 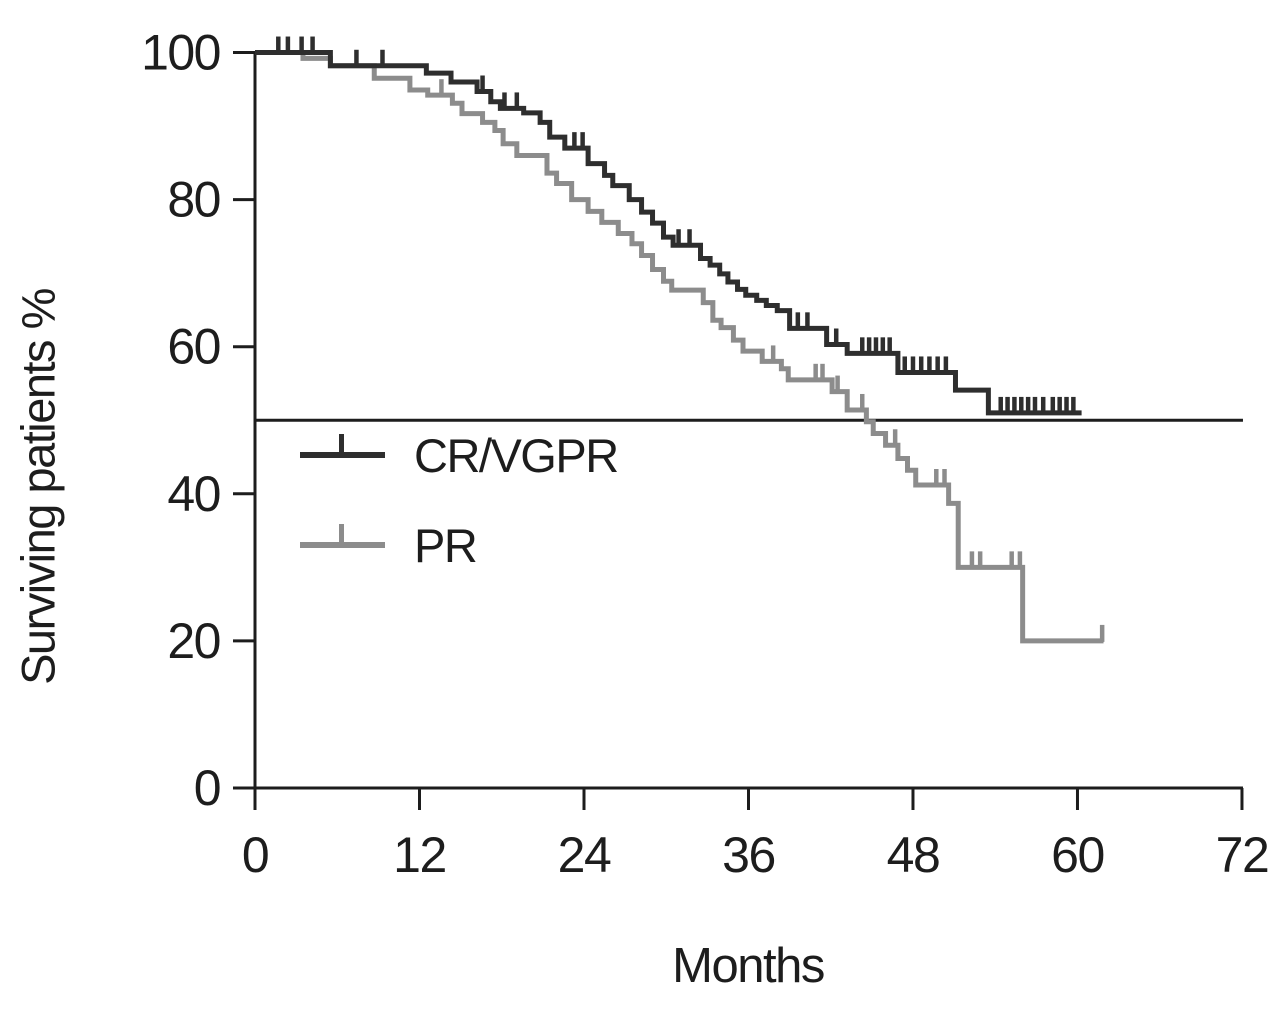 What do you see at coordinates (913, 855) in the screenshot?
I see `x-tick-label: 48` at bounding box center [913, 855].